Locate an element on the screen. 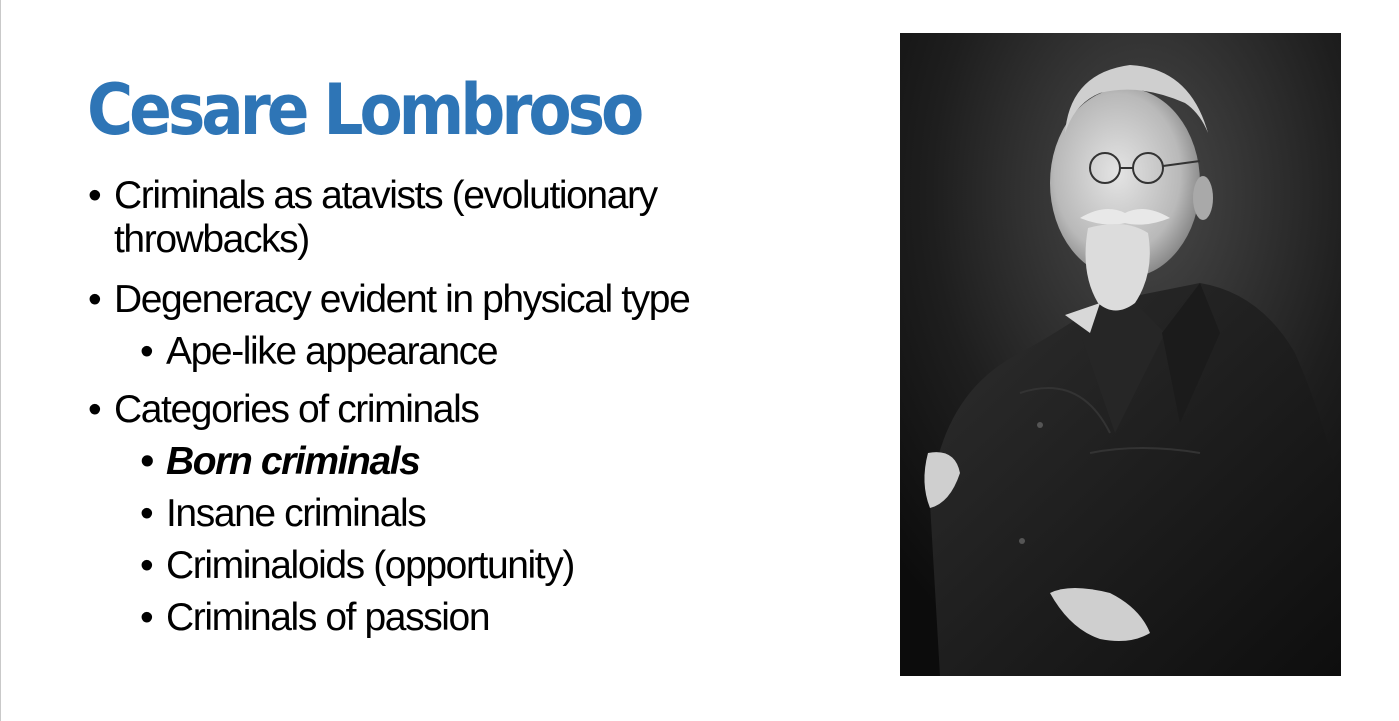 This screenshot has width=1399, height=721. sub-bullet-criminals-of-passion: Criminals of passion is located at coordinates (457, 618).